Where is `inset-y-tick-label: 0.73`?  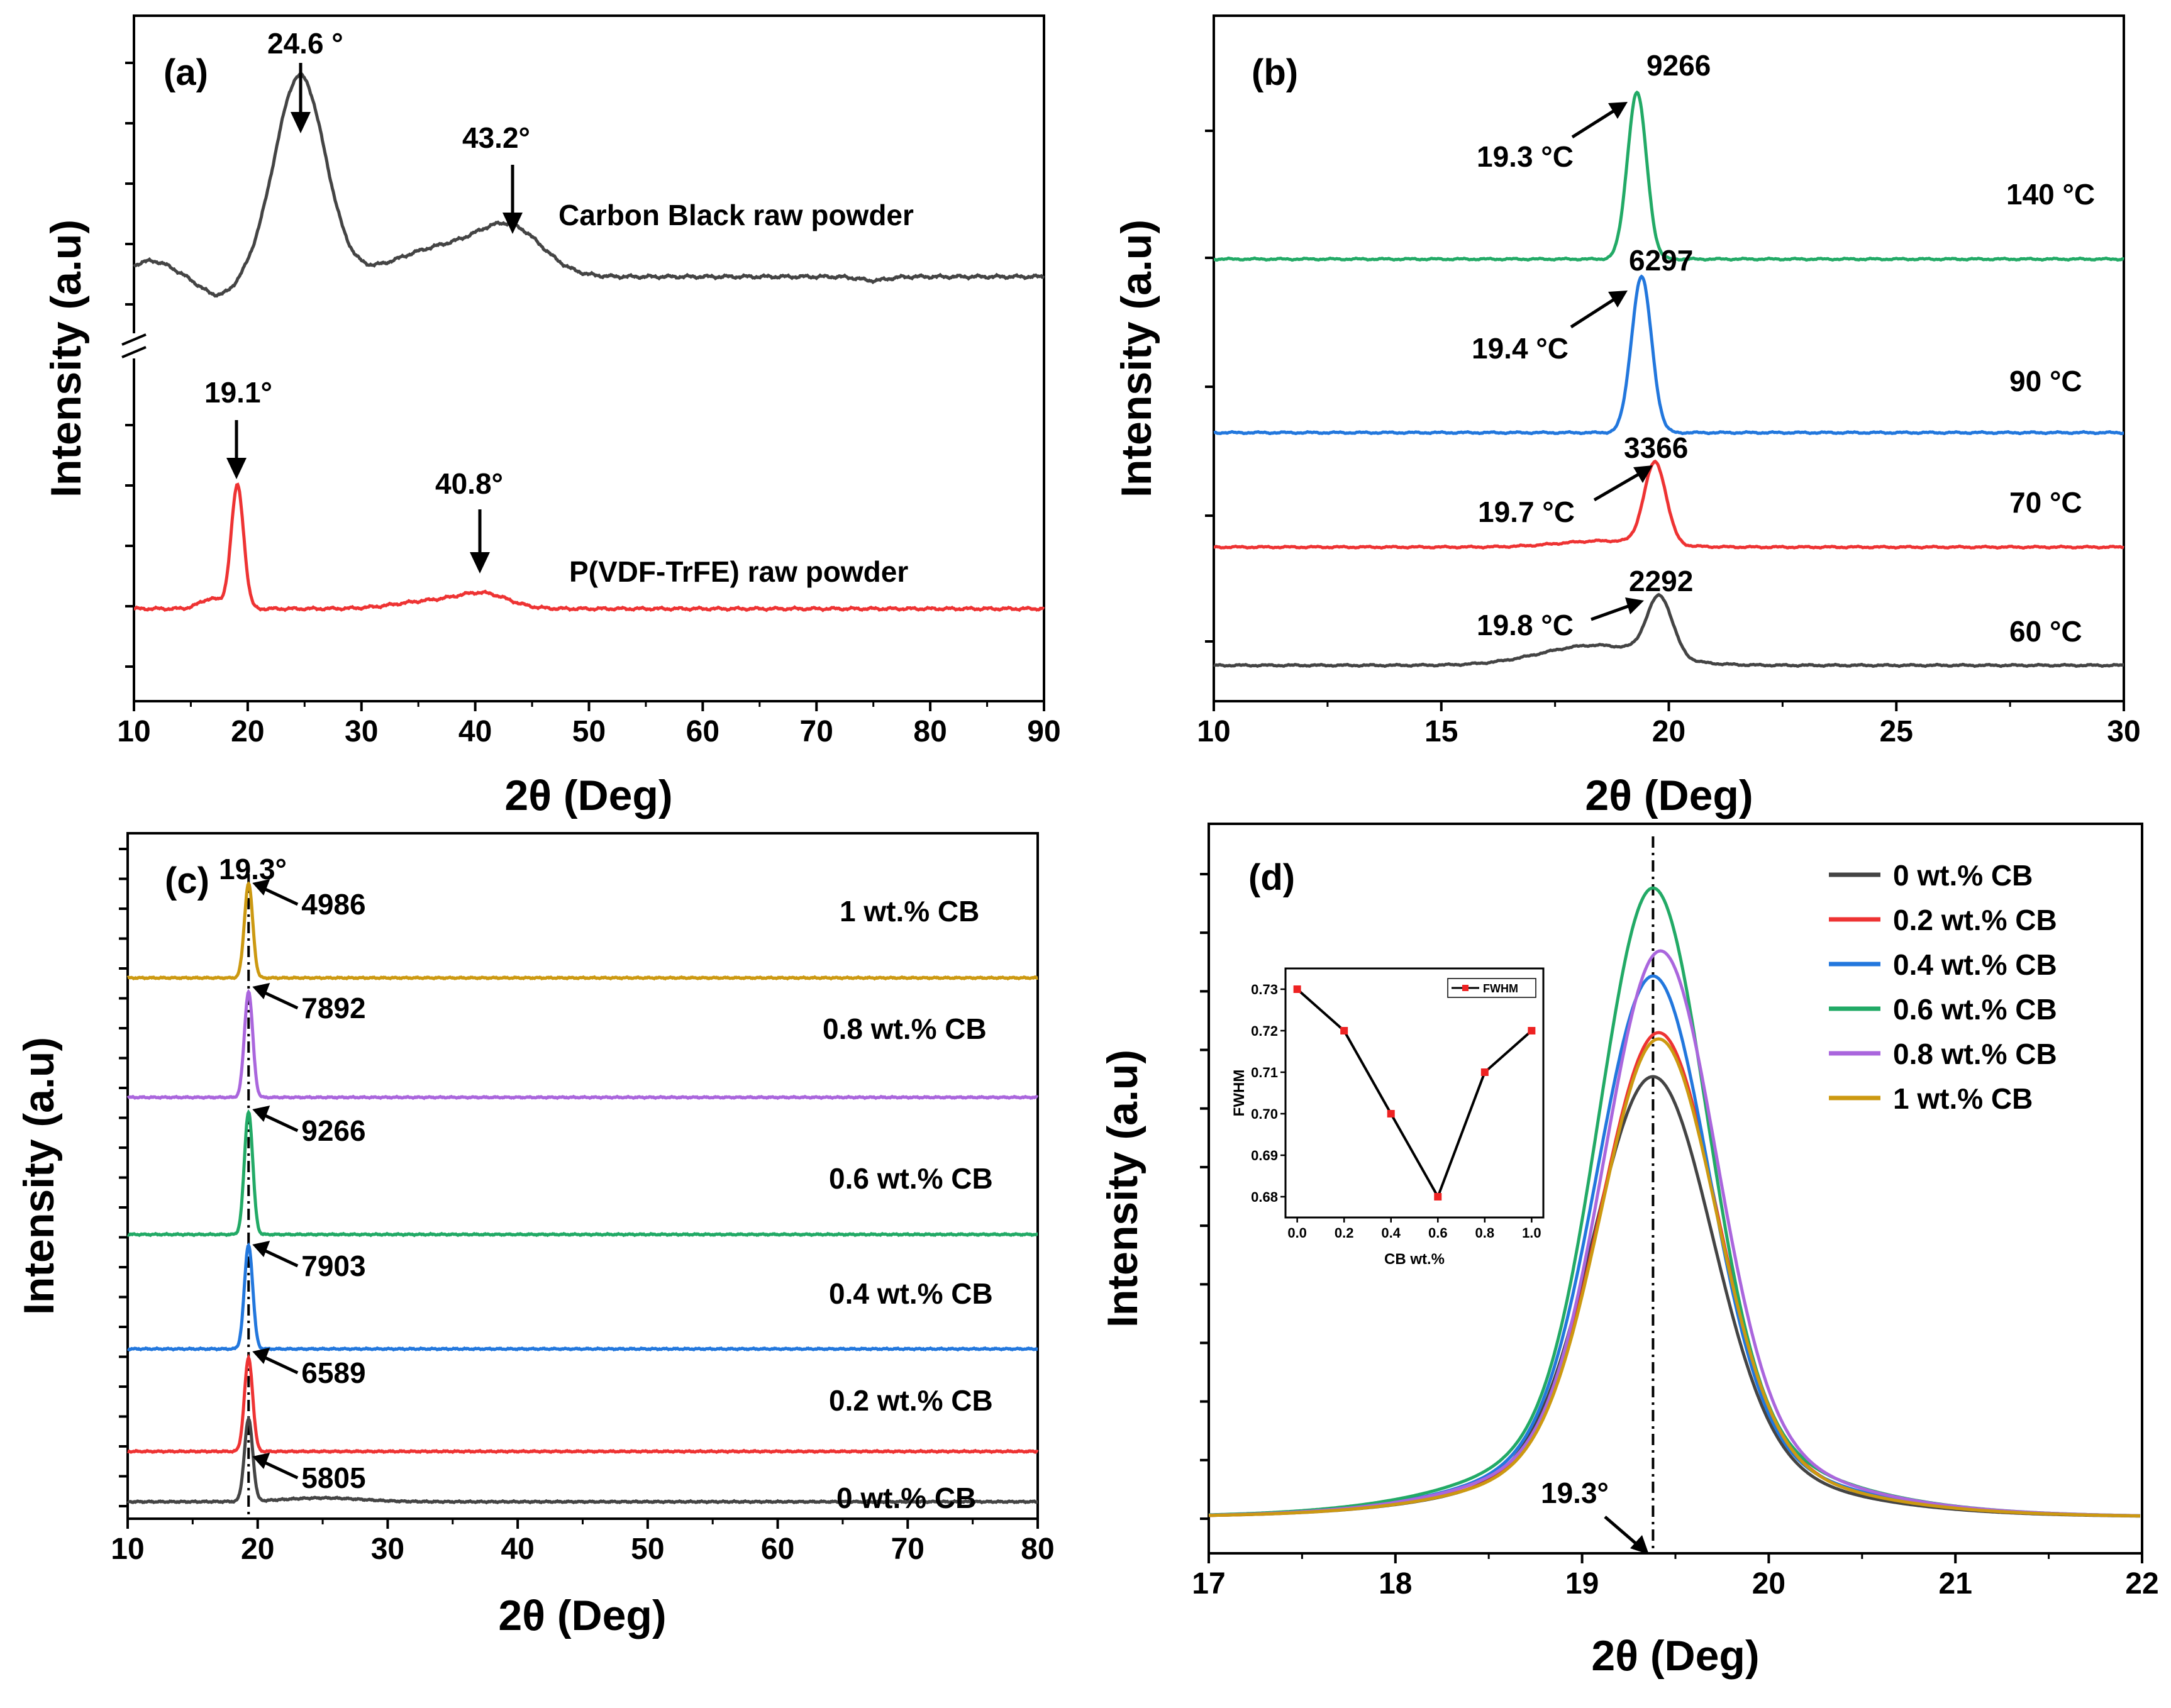
inset-y-tick-label: 0.73 is located at coordinates (1265, 989).